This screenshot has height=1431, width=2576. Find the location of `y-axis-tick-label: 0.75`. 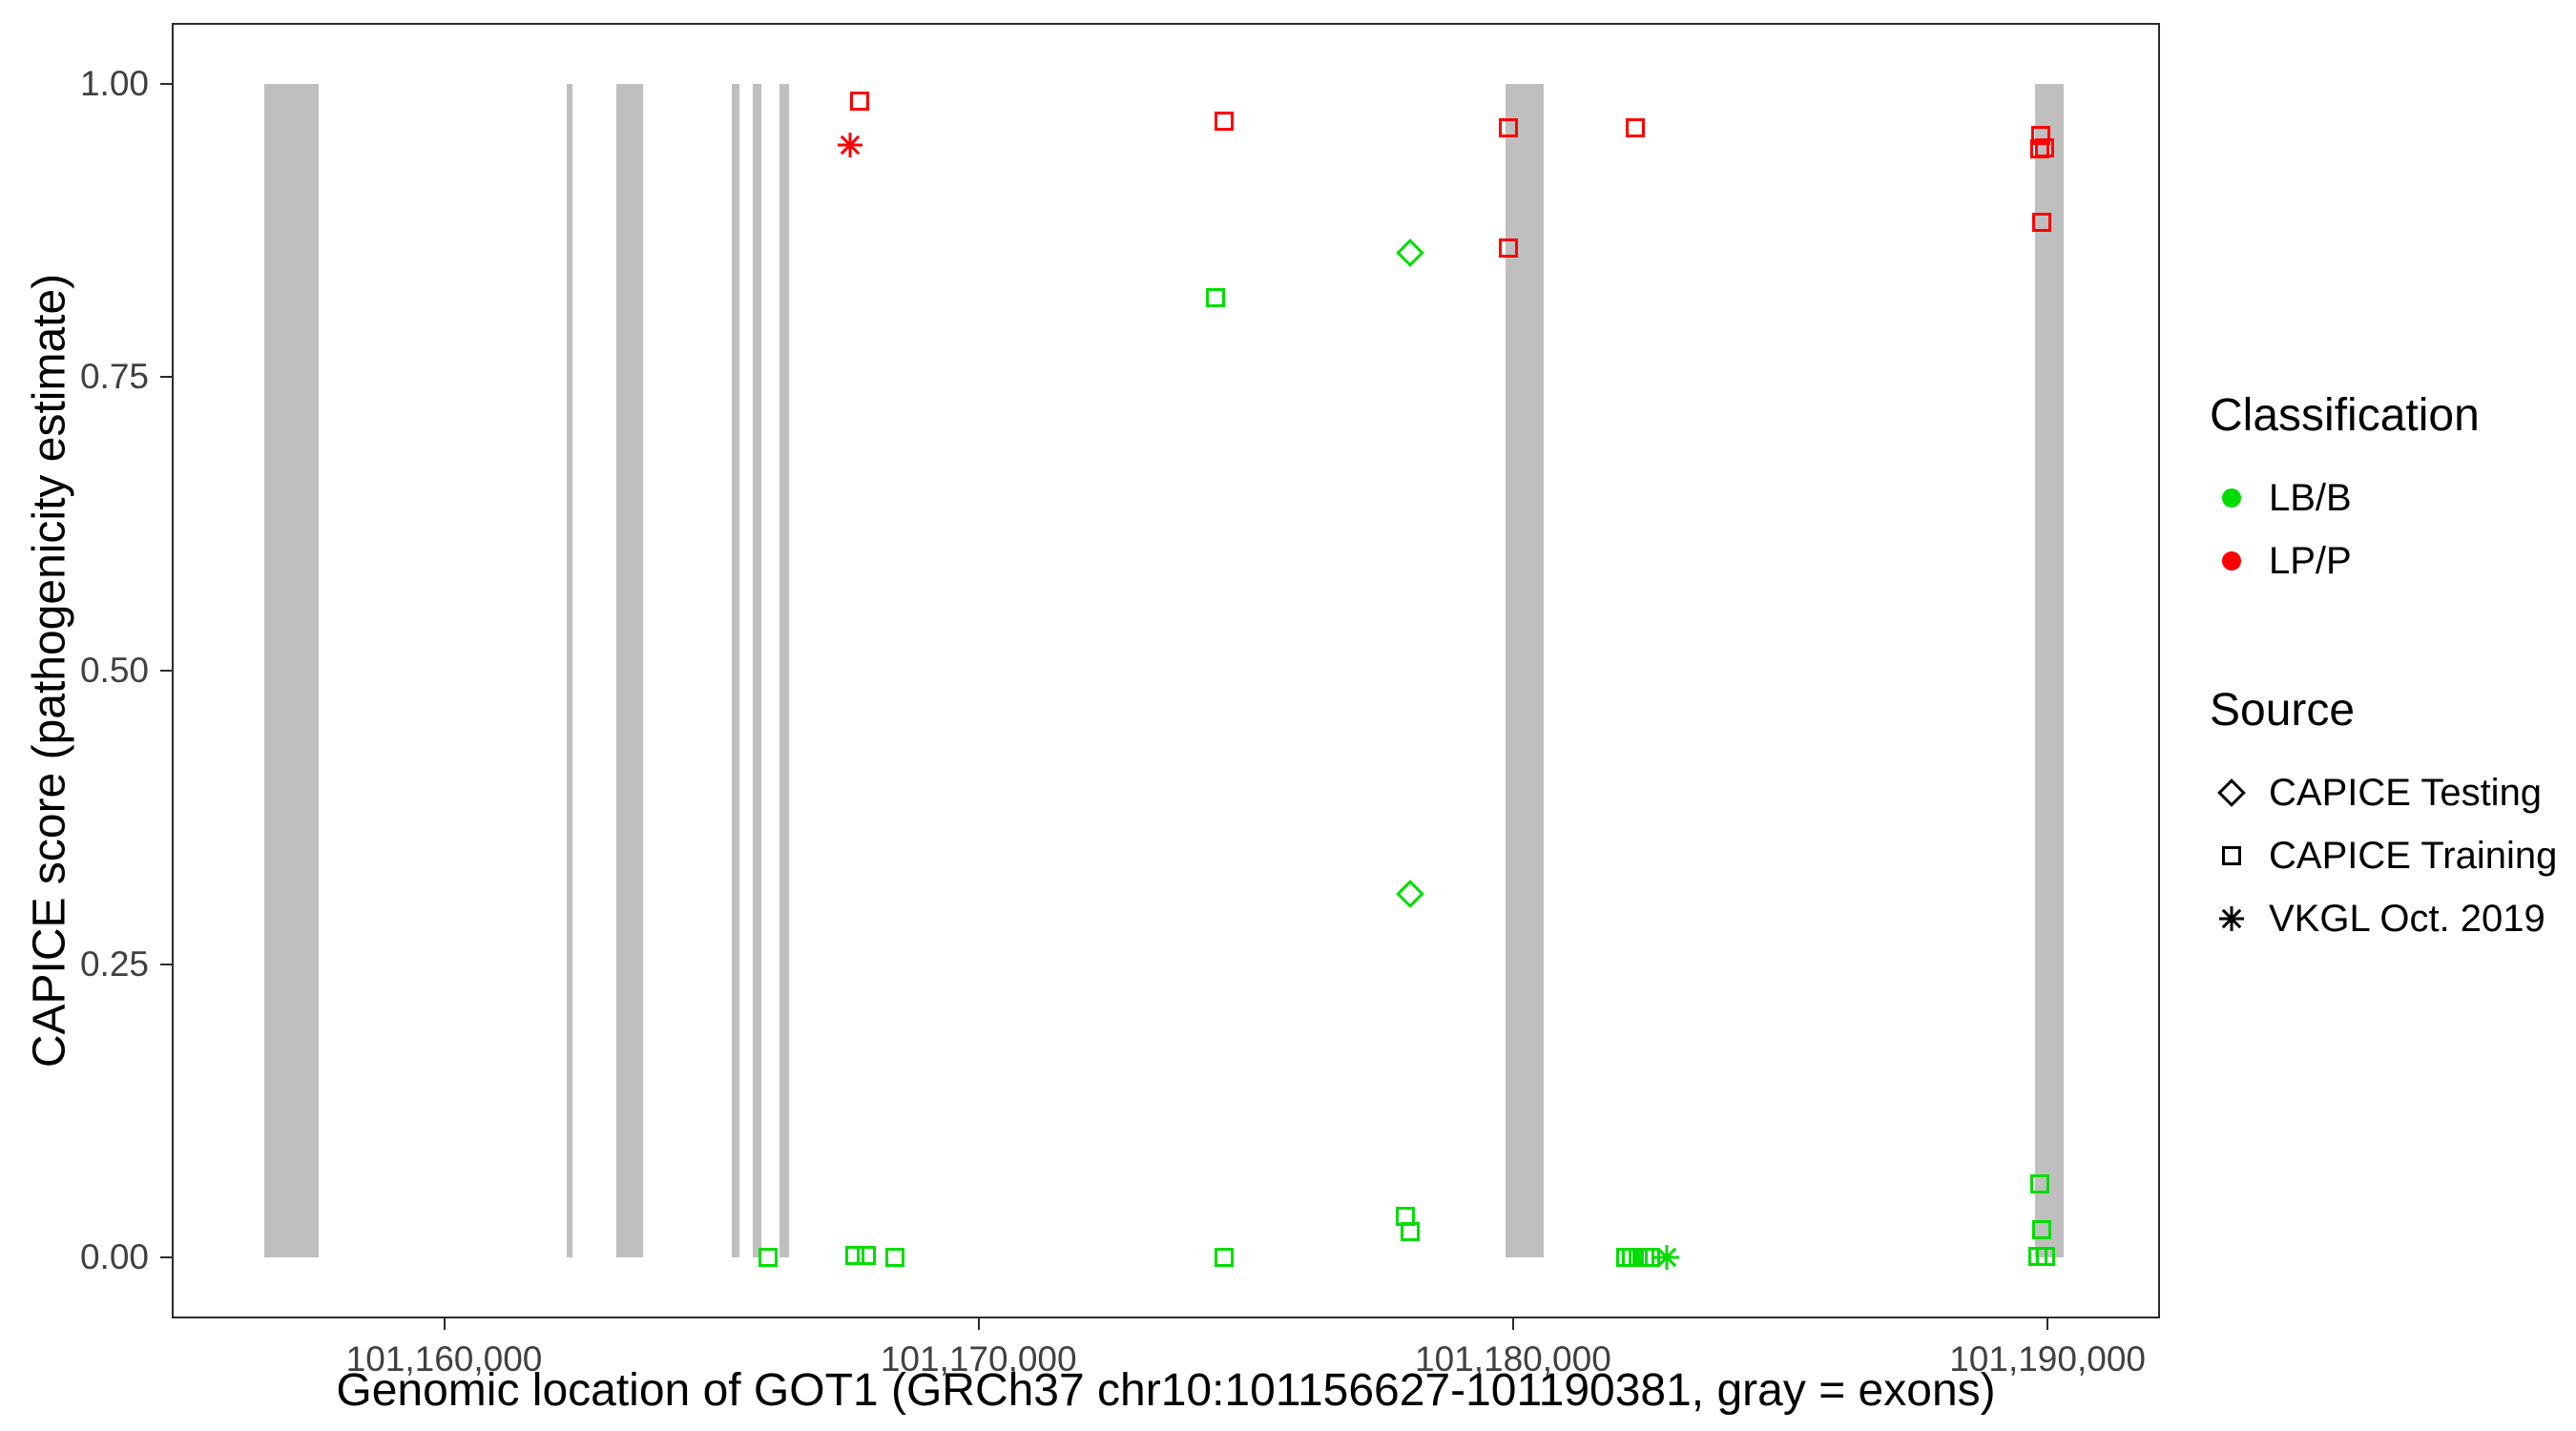

y-axis-tick-label: 0.75 is located at coordinates (114, 377).